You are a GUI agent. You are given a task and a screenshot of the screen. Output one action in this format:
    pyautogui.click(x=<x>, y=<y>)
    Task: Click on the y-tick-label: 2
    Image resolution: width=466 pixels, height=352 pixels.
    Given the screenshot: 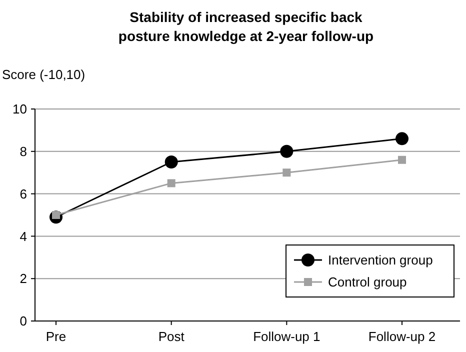 What is the action you would take?
    pyautogui.click(x=23, y=278)
    